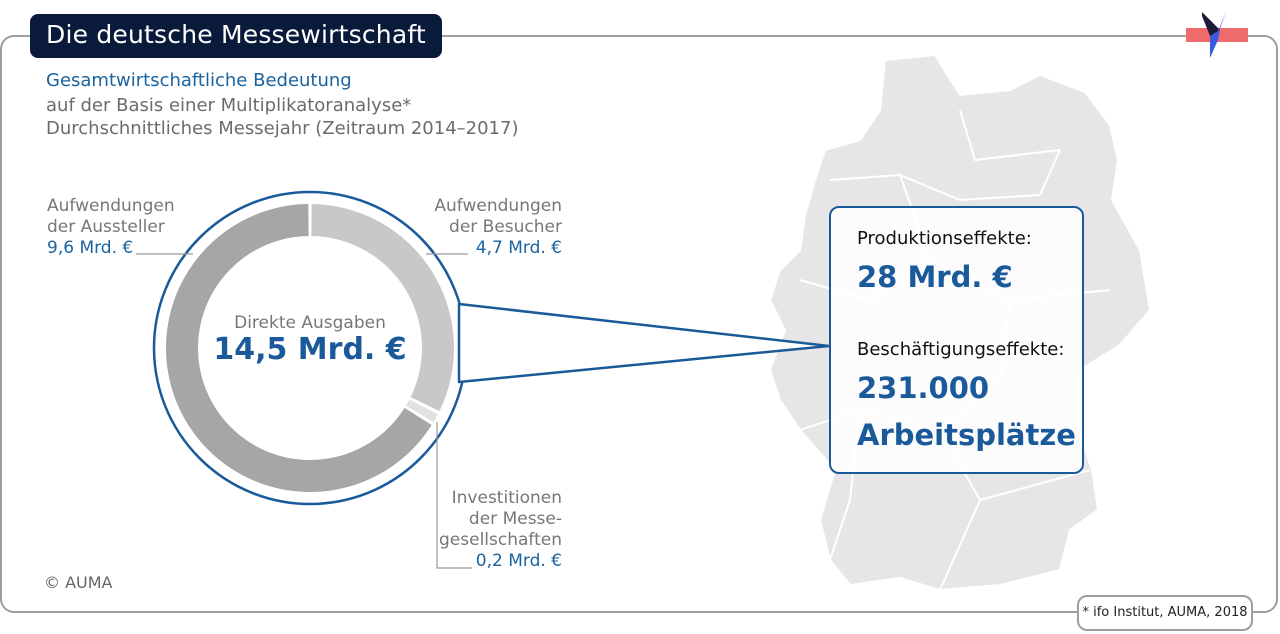 This screenshot has width=1280, height=634. I want to click on donut-center-label: Direkte Ausgaben, so click(310, 323).